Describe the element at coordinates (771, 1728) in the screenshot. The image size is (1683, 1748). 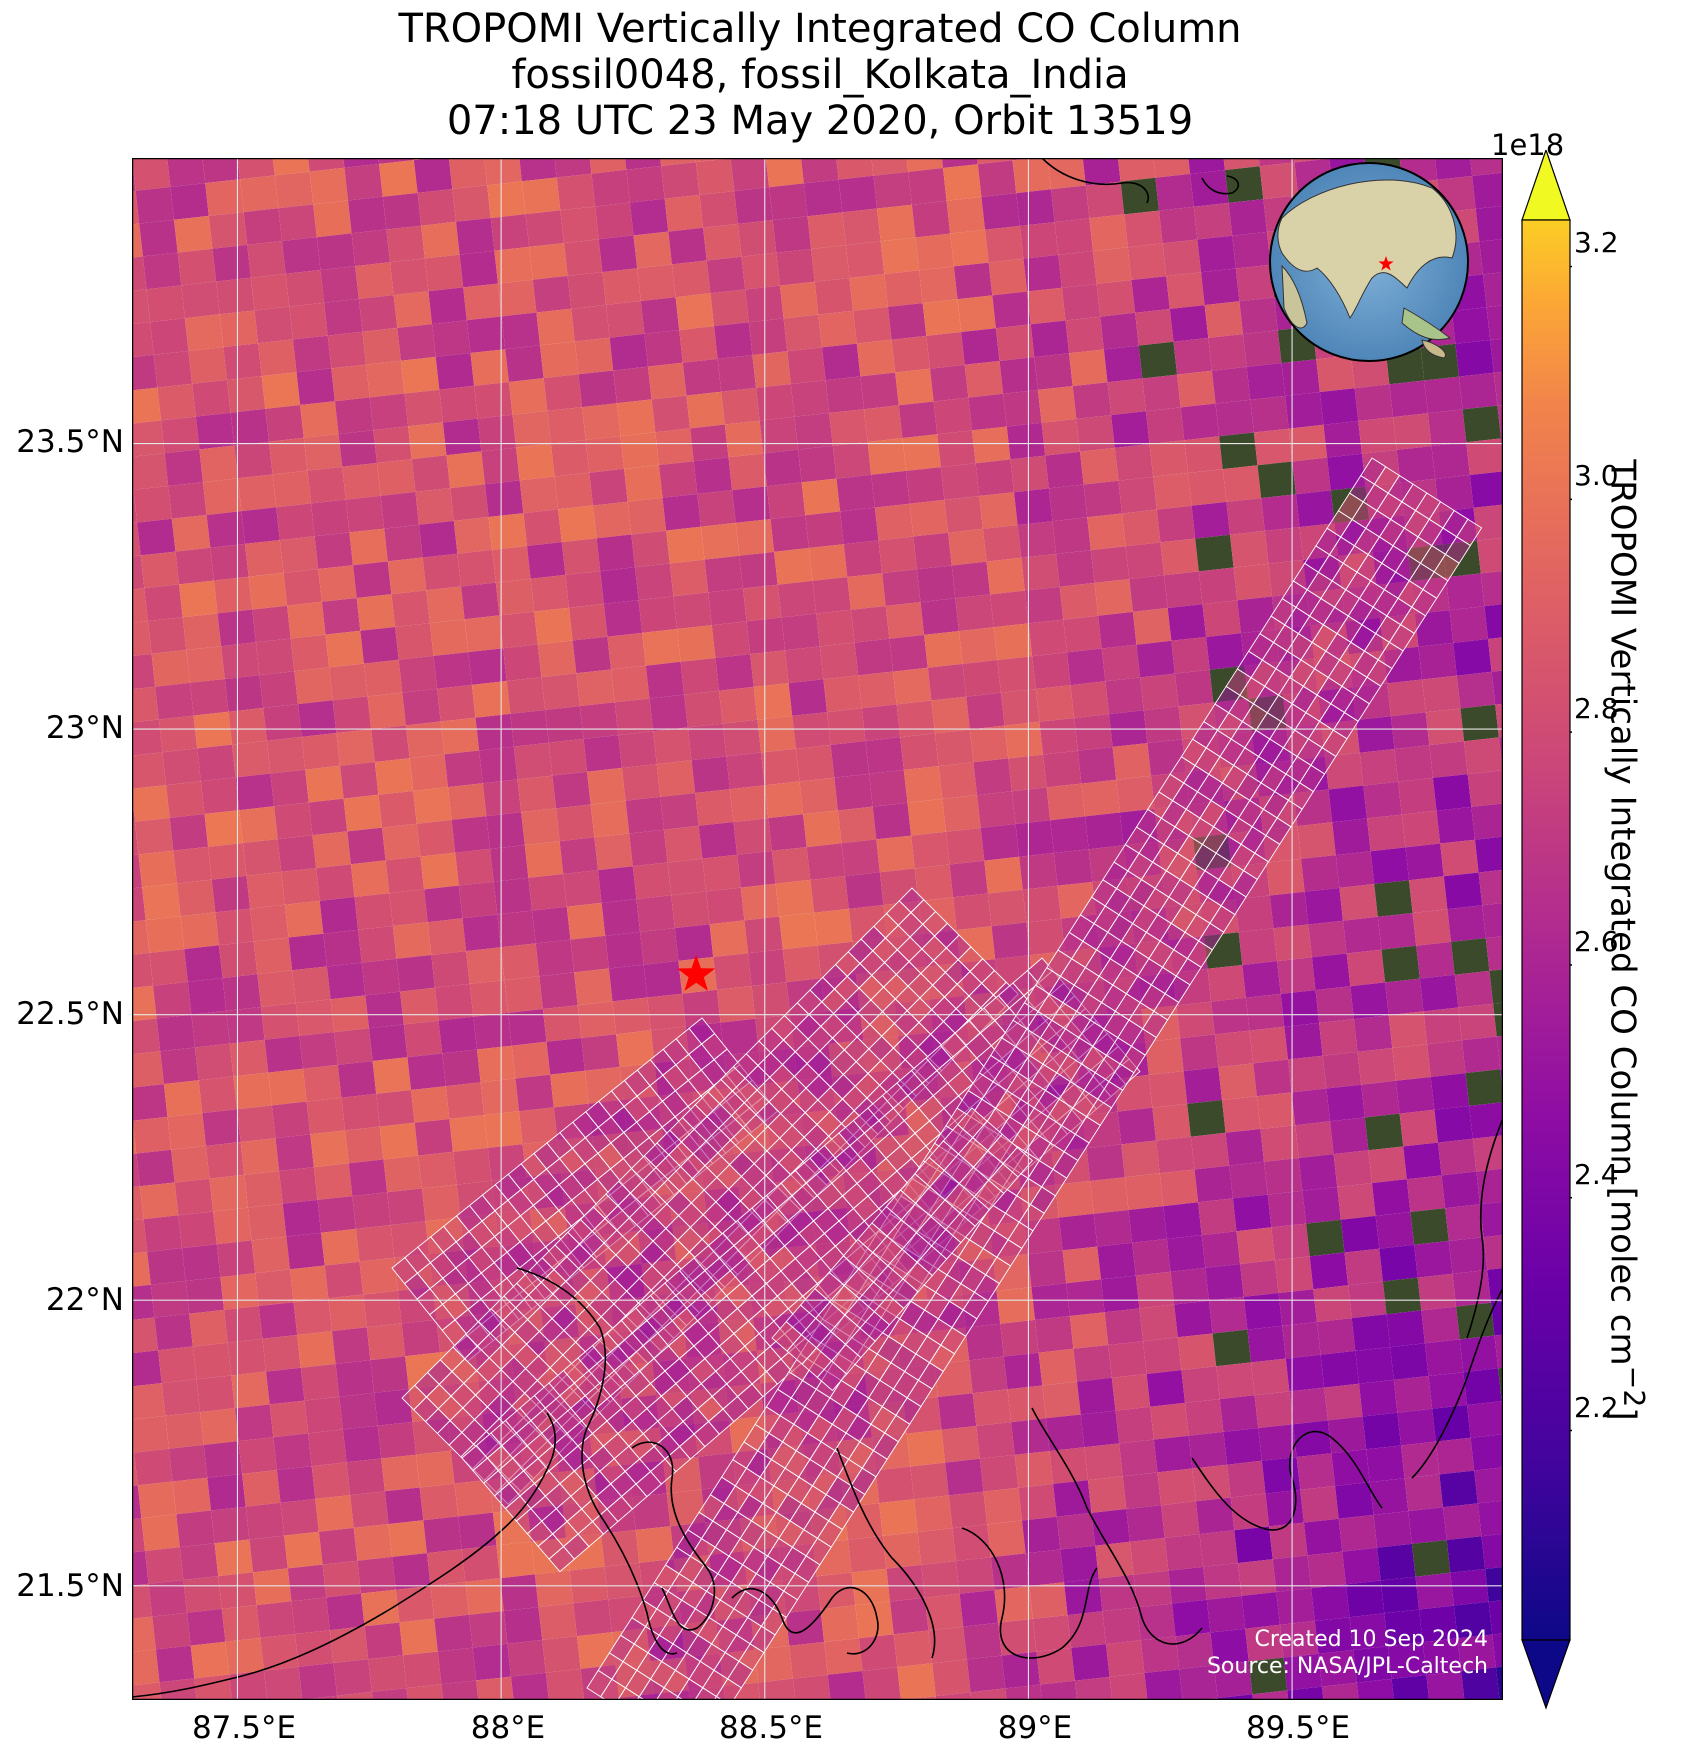
I see `lon-tick-label: 88.5°E` at that location.